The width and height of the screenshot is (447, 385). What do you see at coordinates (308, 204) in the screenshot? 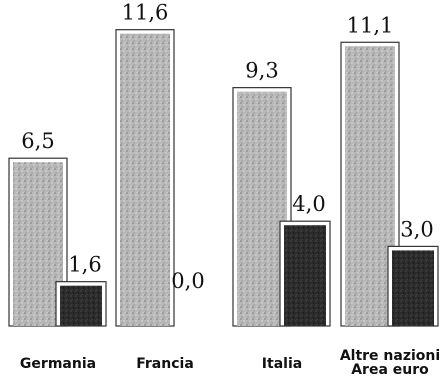
I see `value-label-dark-2: 4,0` at bounding box center [308, 204].